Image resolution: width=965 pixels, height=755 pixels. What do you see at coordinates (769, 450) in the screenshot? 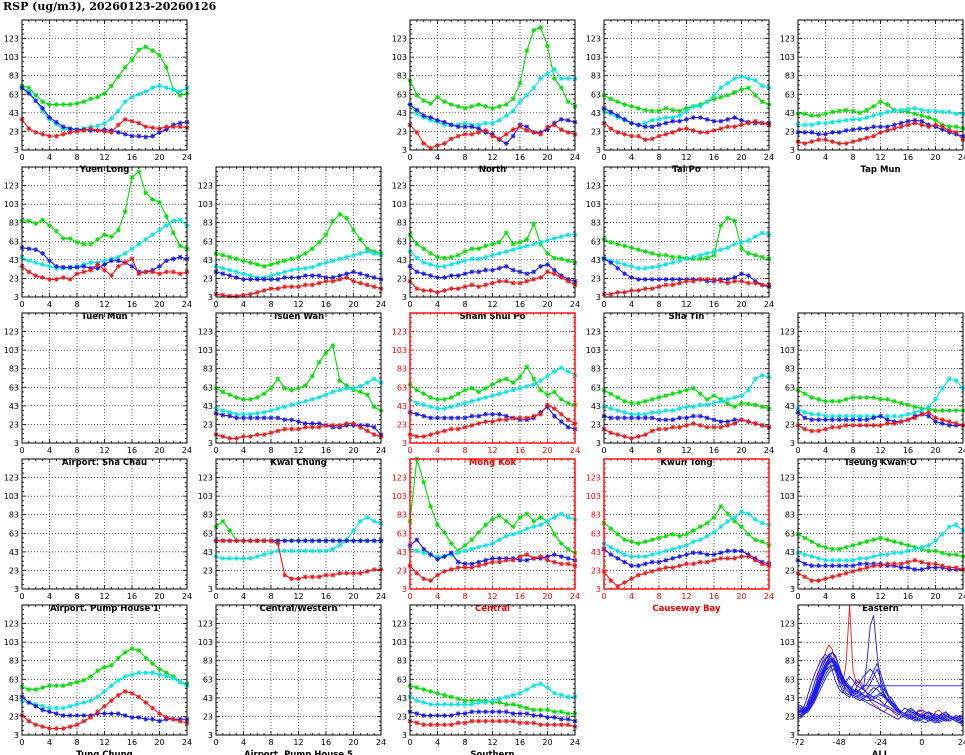
I see `x-tick-label: 24` at bounding box center [769, 450].